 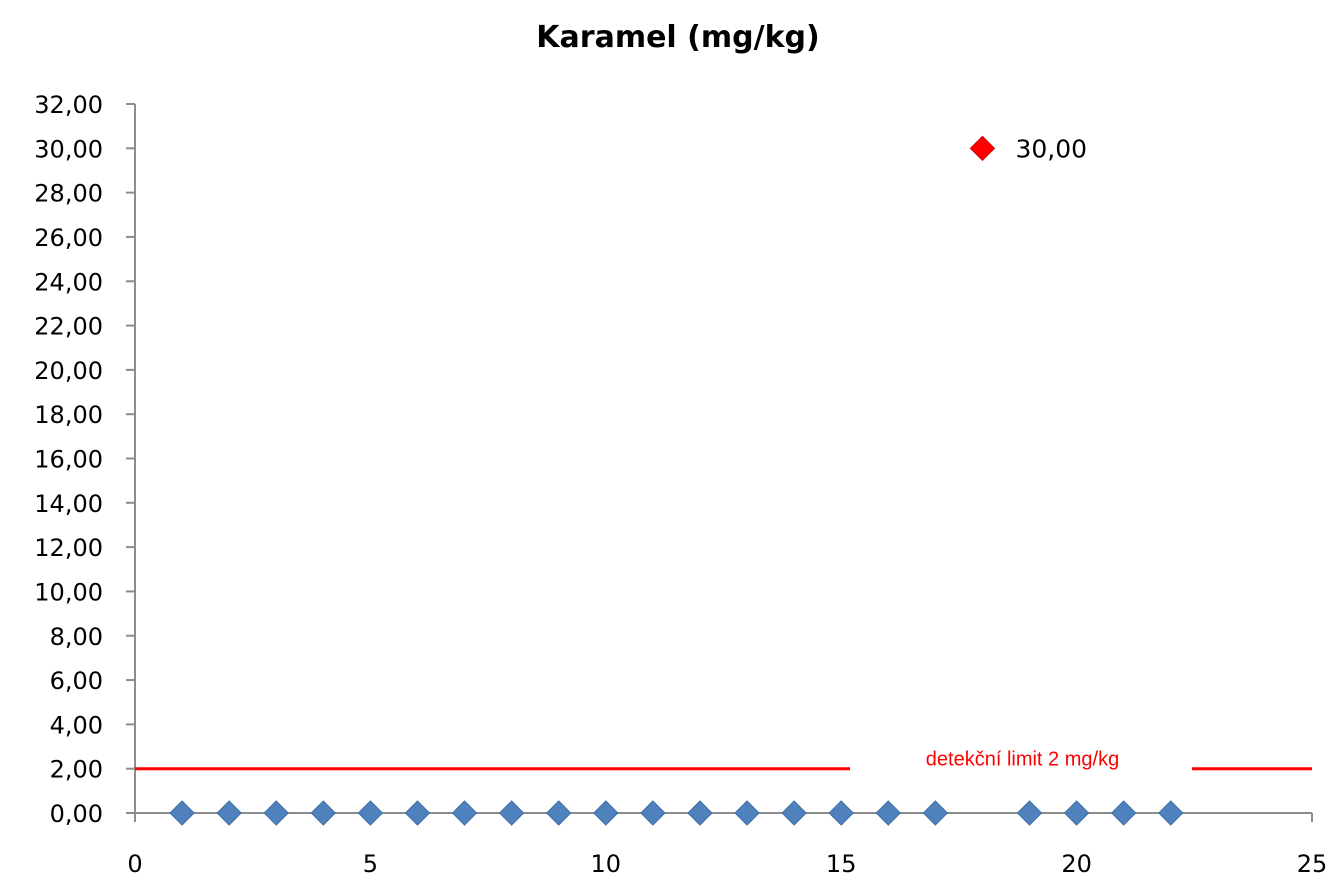 What do you see at coordinates (1312, 864) in the screenshot?
I see `x-tick-label: 25` at bounding box center [1312, 864].